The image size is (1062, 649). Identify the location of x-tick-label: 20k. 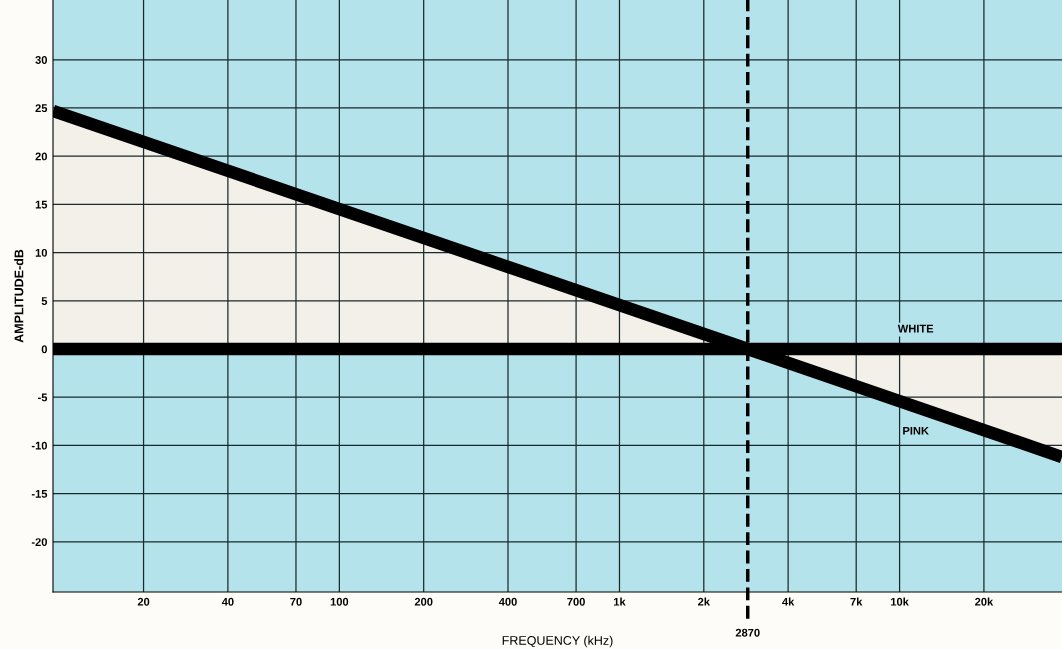
(984, 601).